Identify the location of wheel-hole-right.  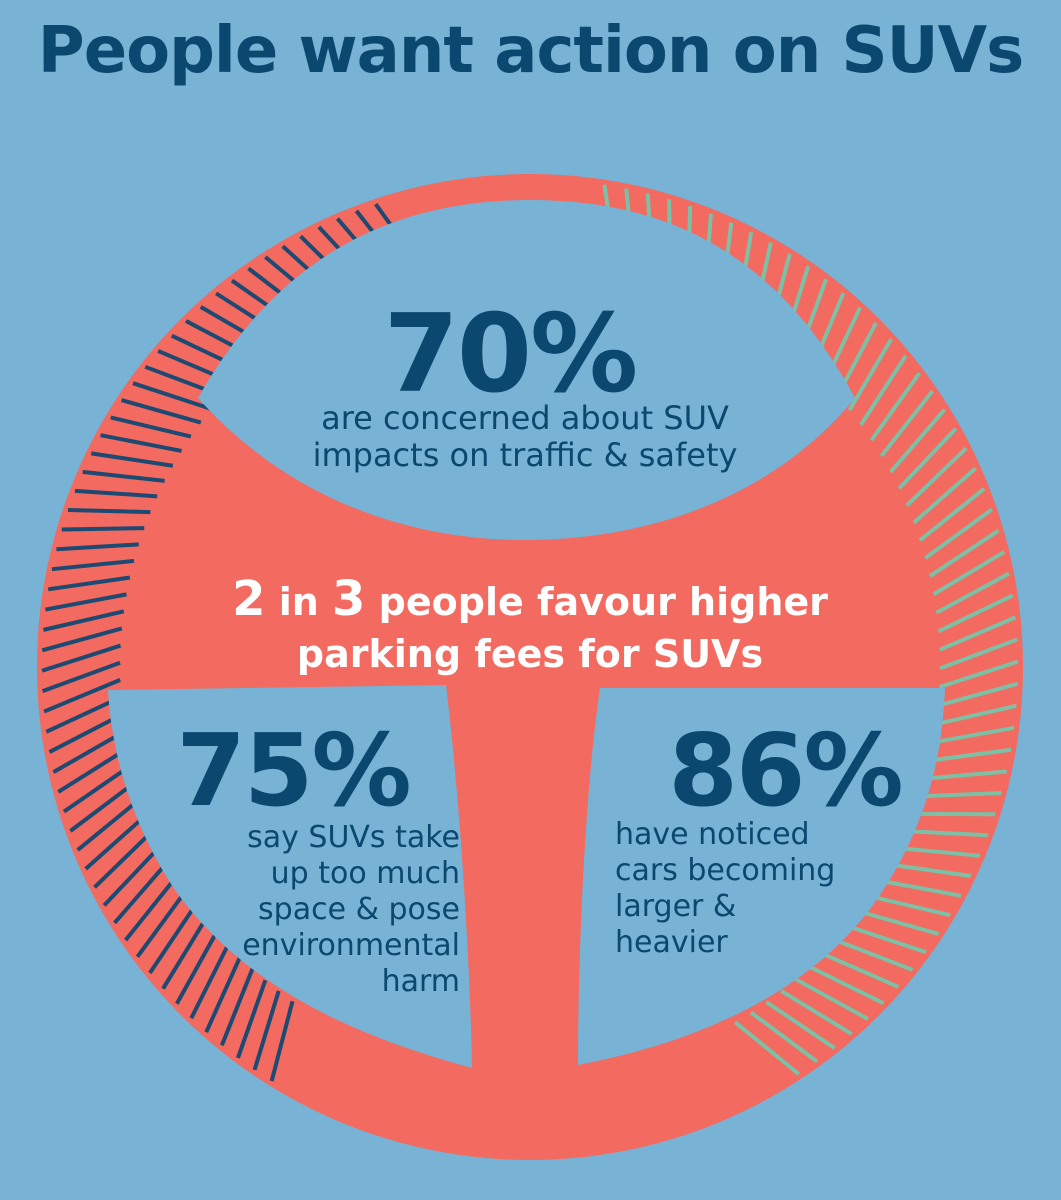
(761, 876).